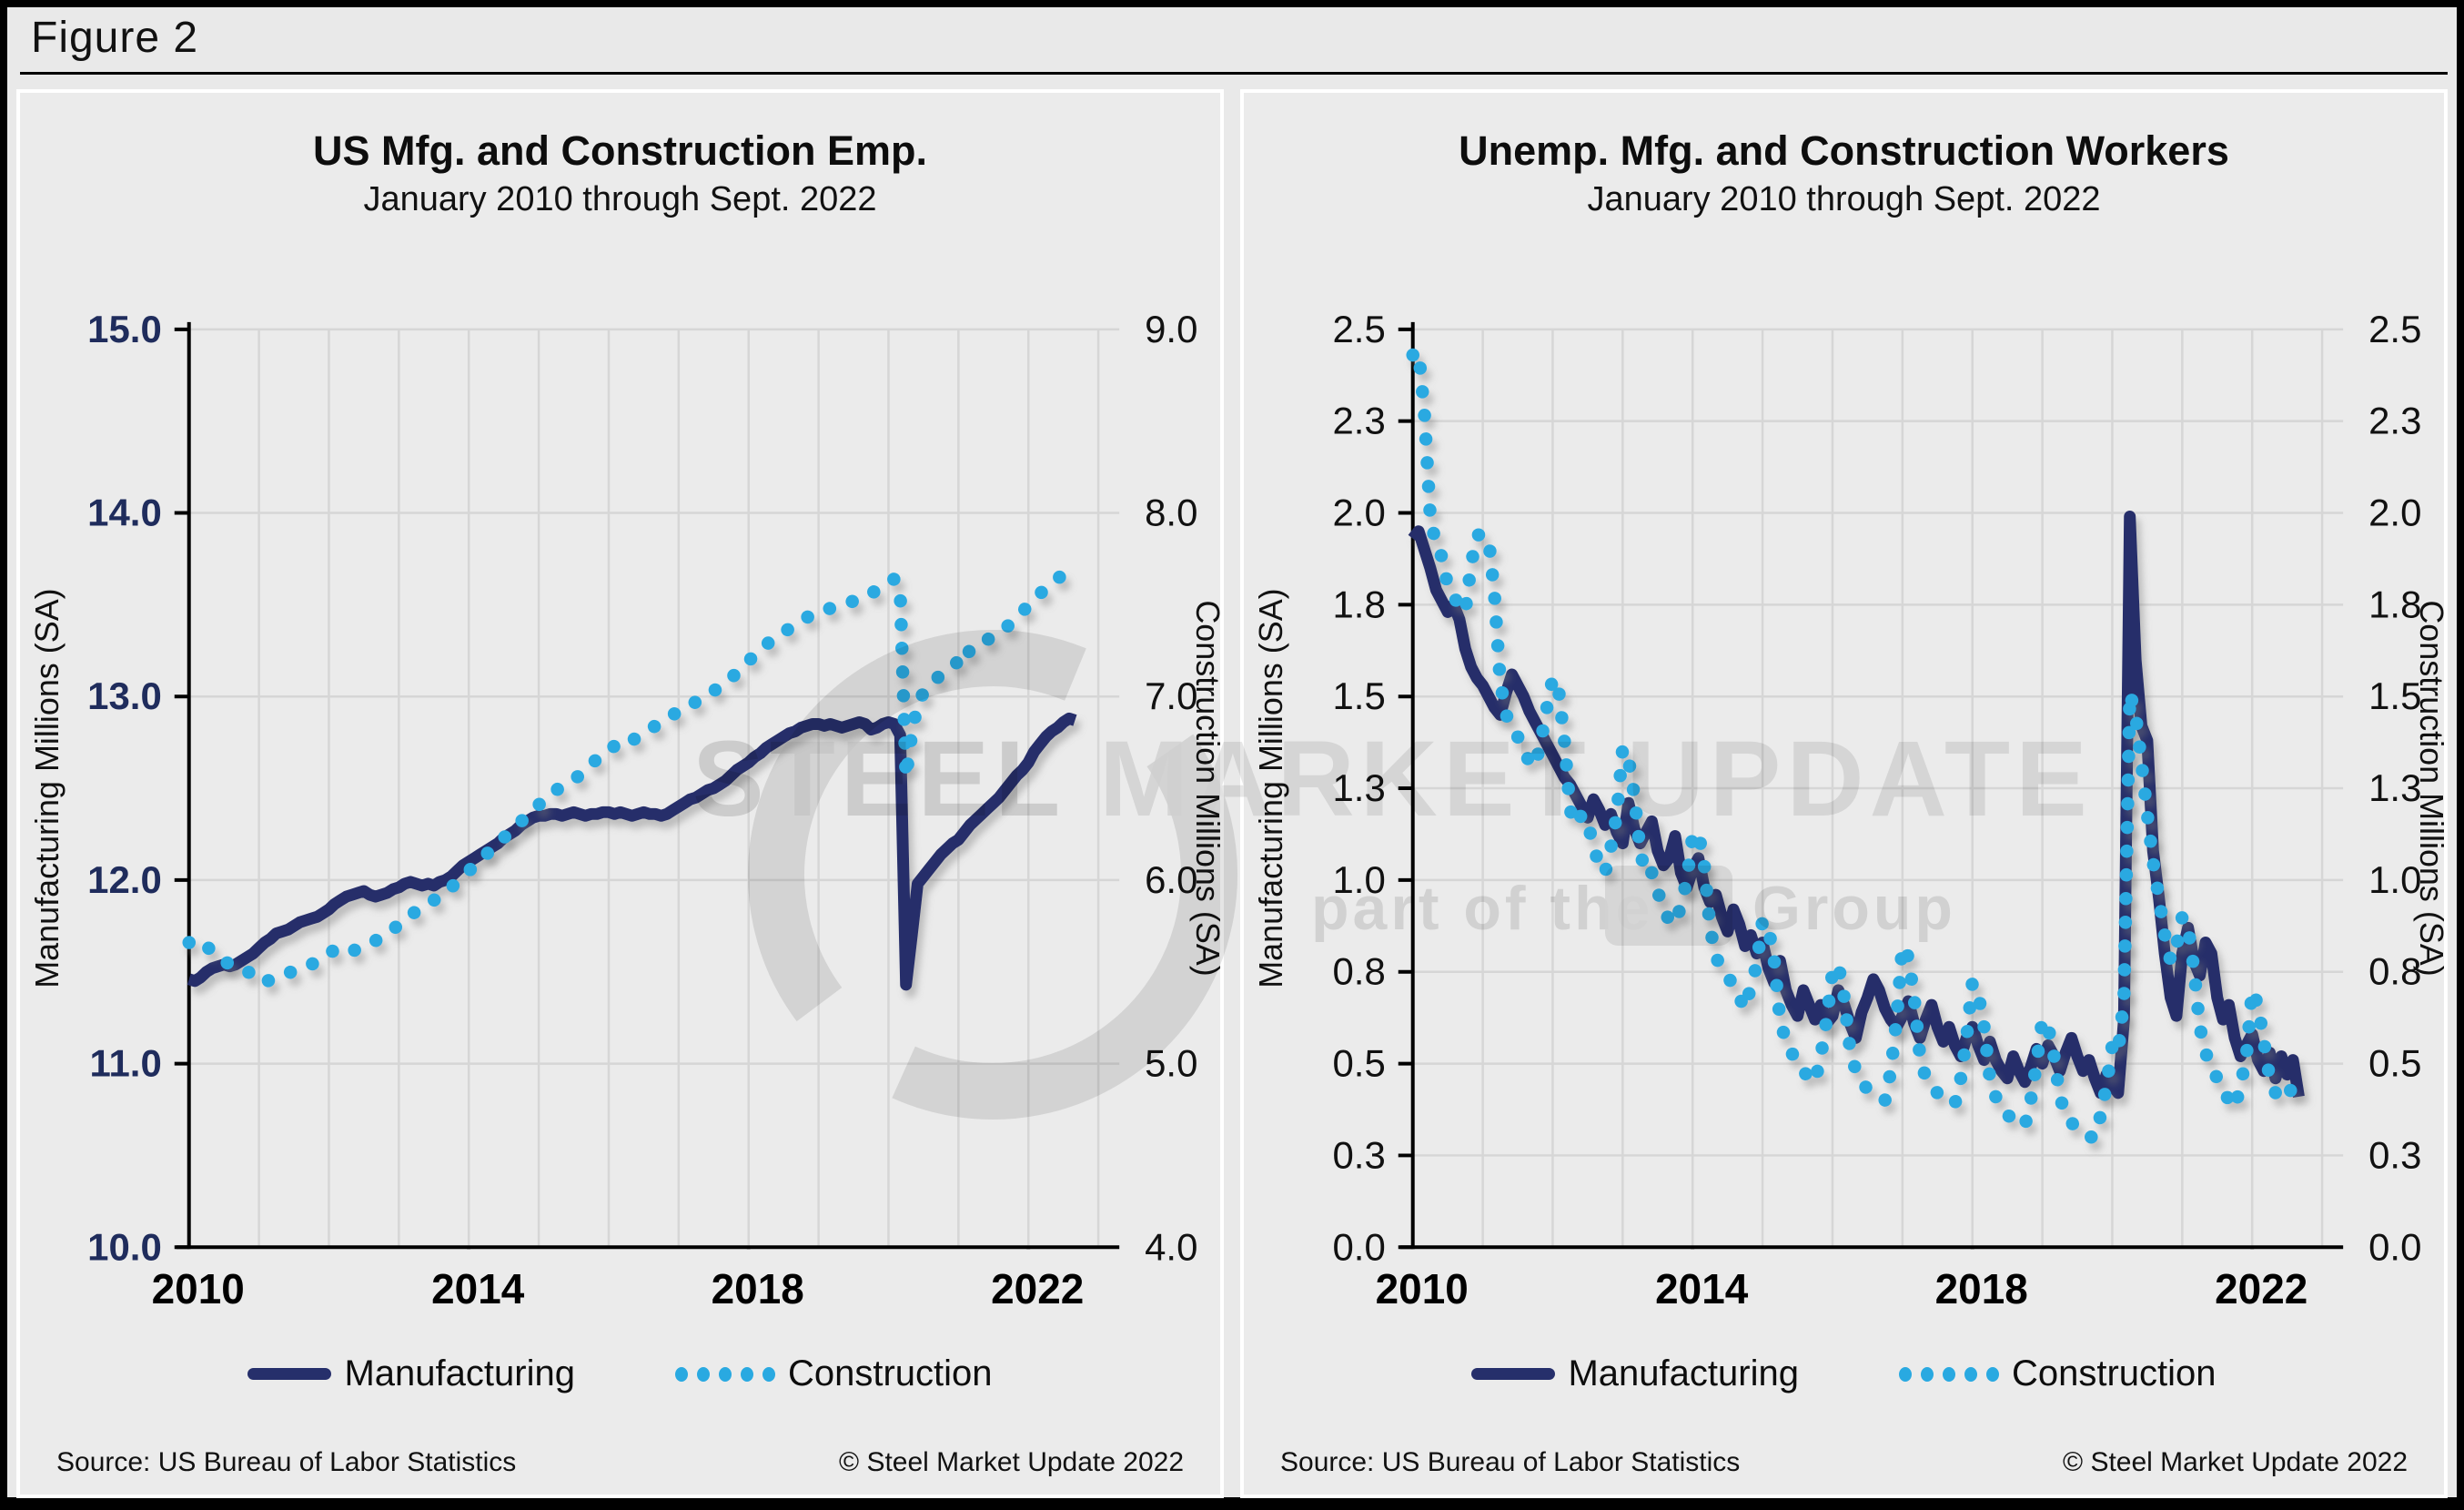 This screenshot has width=2464, height=1510. I want to click on svg-text: 14.0, so click(124, 512).